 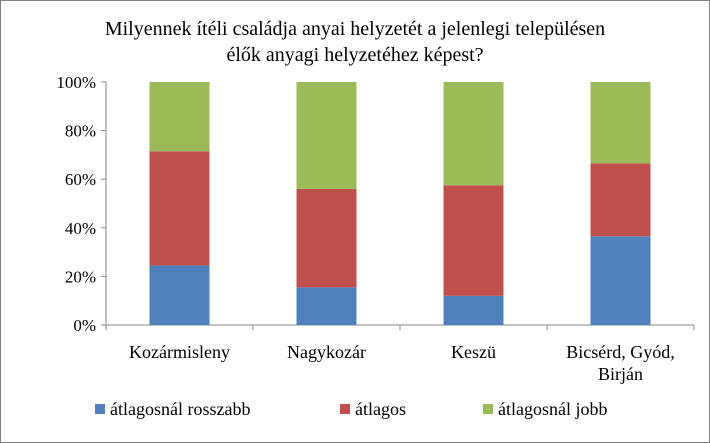 I want to click on category-label: Kozármisleny, so click(x=179, y=352).